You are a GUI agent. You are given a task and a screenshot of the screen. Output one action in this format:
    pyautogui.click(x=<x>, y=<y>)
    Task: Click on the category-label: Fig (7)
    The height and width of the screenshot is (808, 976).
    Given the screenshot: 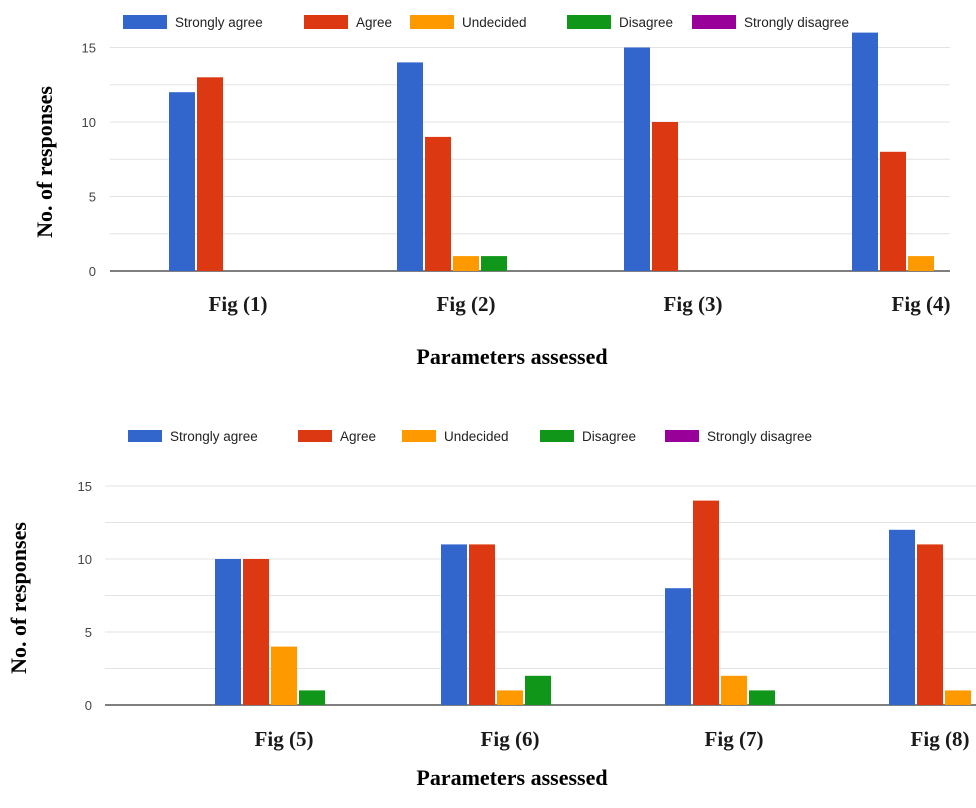 What is the action you would take?
    pyautogui.click(x=734, y=739)
    